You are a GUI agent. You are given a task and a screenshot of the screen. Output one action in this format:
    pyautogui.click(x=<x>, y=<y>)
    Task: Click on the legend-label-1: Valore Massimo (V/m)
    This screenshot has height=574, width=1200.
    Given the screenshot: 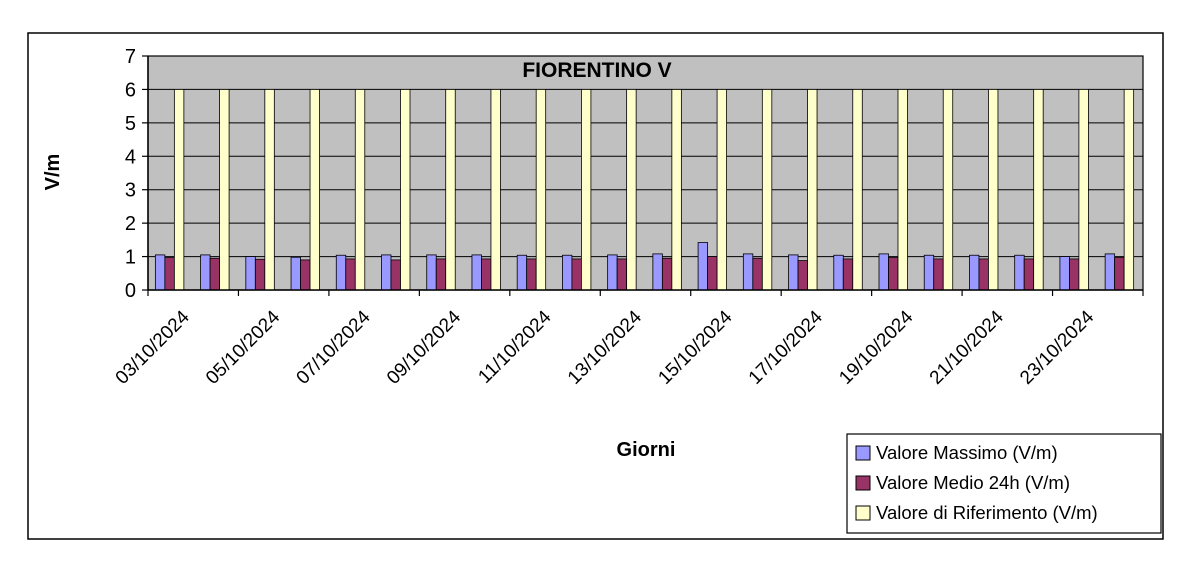 What is the action you would take?
    pyautogui.click(x=967, y=452)
    